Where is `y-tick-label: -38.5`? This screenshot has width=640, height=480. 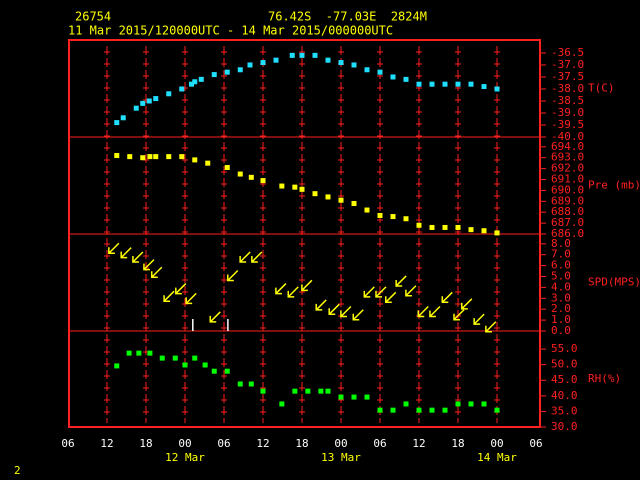 y-tick-label: -38.5 is located at coordinates (567, 100).